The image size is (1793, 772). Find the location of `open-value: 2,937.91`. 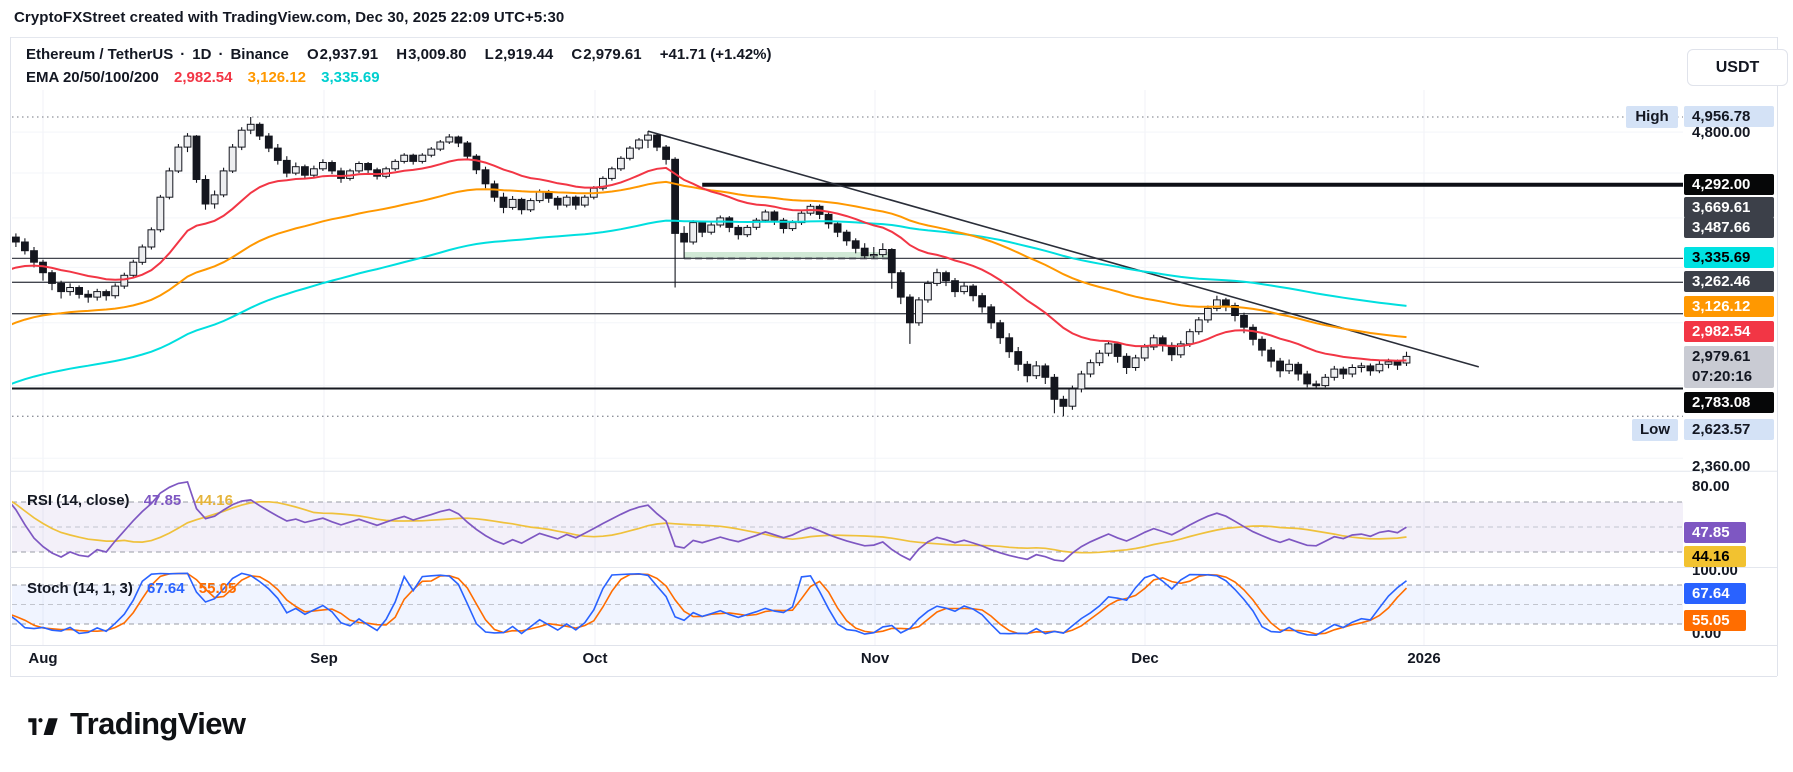

open-value: 2,937.91 is located at coordinates (349, 54).